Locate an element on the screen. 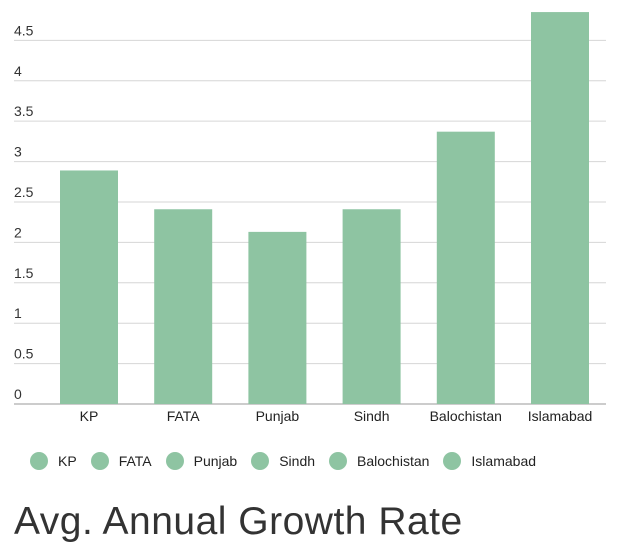 The height and width of the screenshot is (549, 628). legend-item: Islamabad is located at coordinates (489, 461).